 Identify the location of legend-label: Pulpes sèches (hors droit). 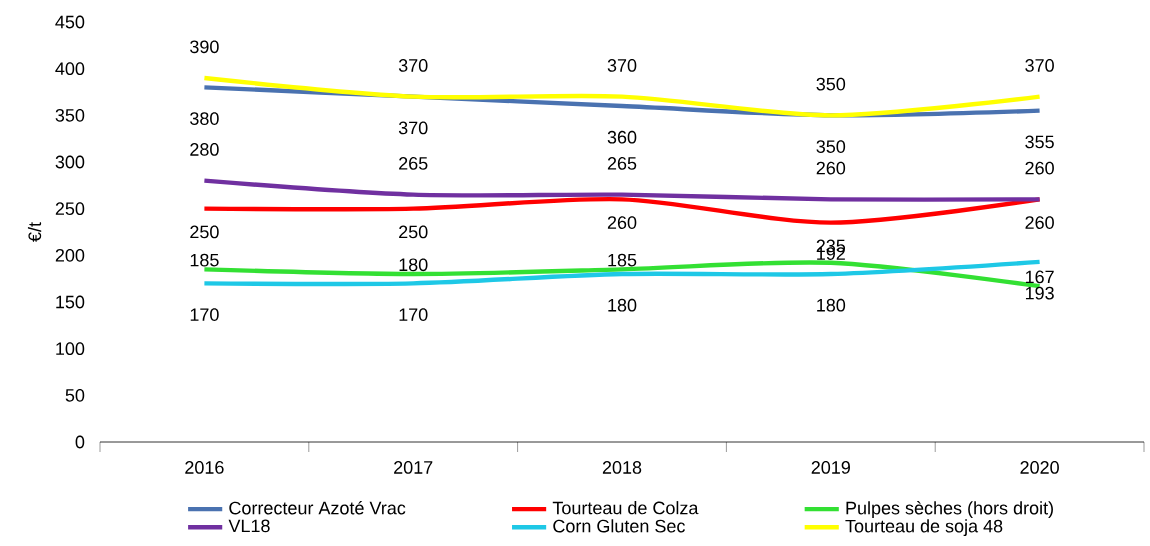
(949, 509).